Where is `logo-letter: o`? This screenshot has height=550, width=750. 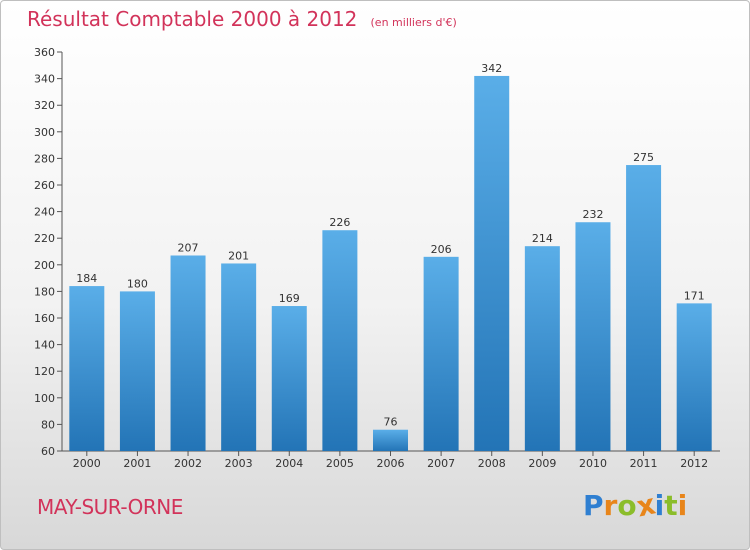 logo-letter: o is located at coordinates (627, 505).